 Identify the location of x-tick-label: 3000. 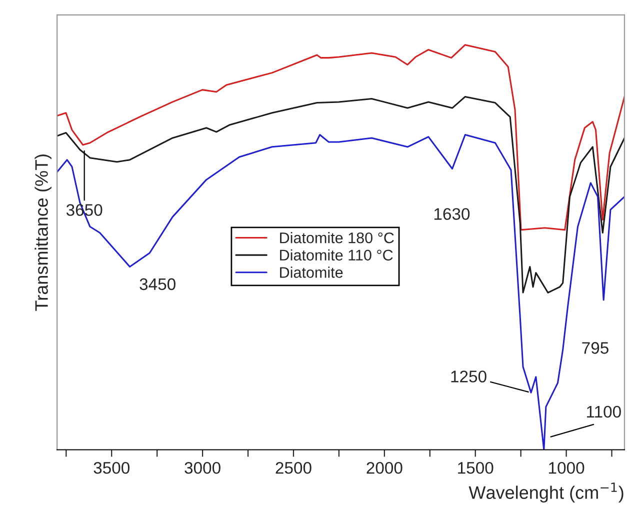
(202, 468).